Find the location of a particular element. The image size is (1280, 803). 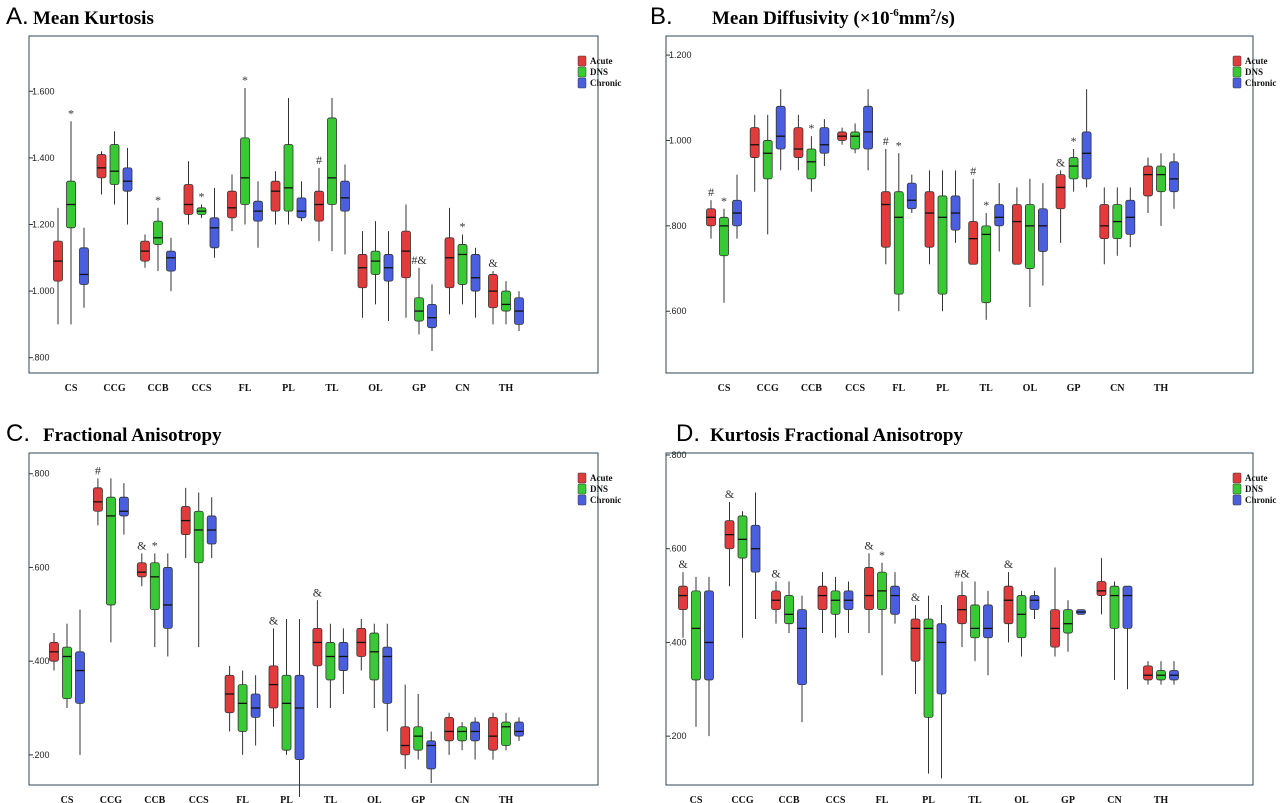

y-tick-label: .800 is located at coordinates (678, 455).